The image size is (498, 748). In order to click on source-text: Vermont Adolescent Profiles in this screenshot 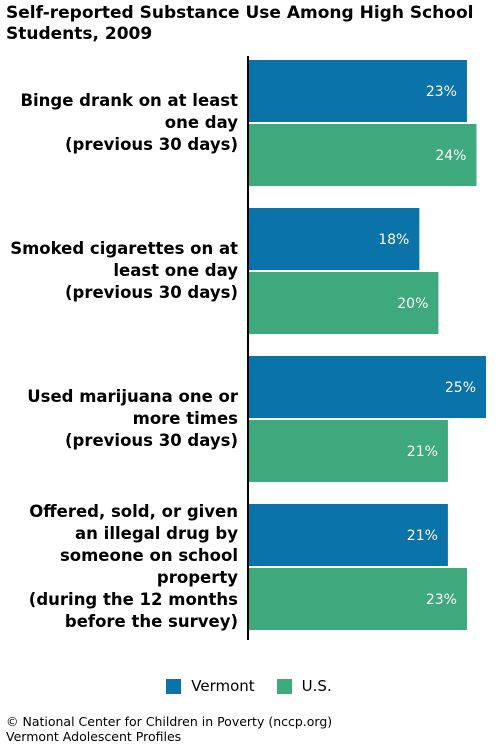, I will do `click(94, 736)`.